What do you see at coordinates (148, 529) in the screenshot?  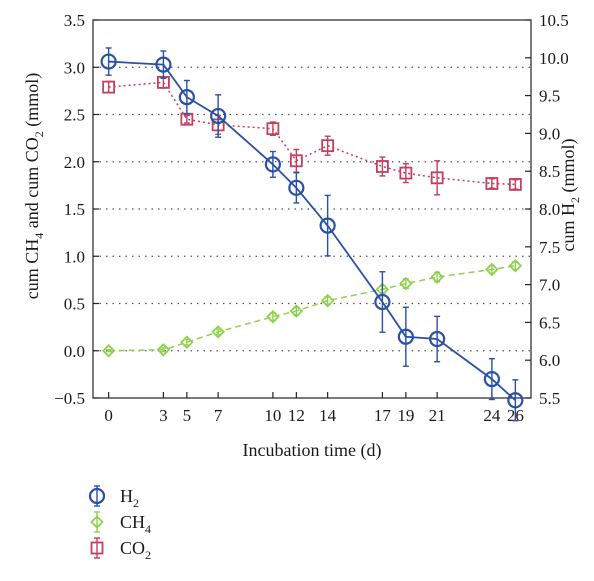 I see `legend-label-sub: 4` at bounding box center [148, 529].